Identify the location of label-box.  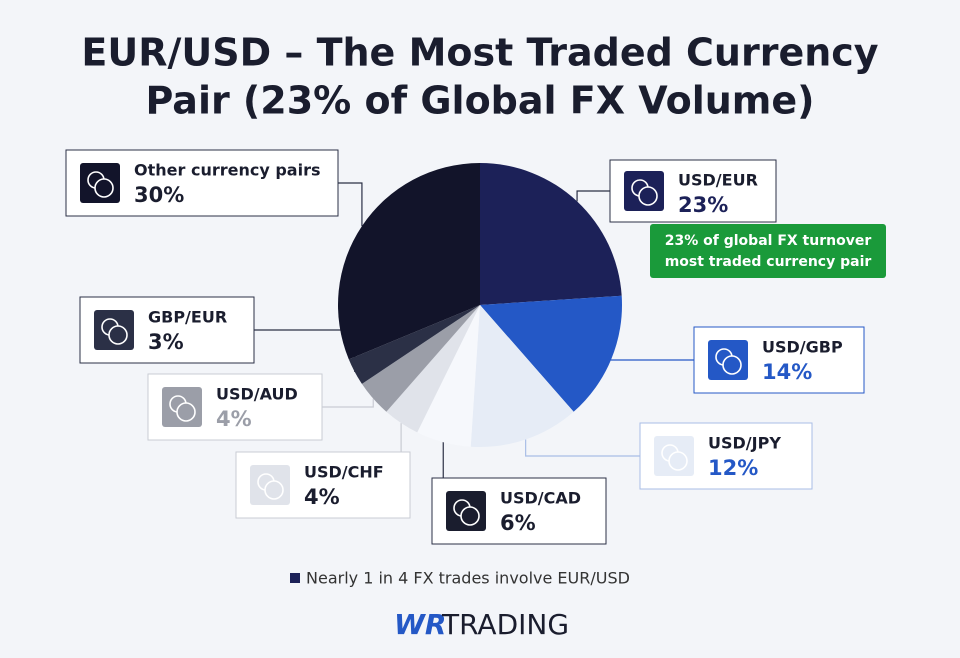
(779, 360).